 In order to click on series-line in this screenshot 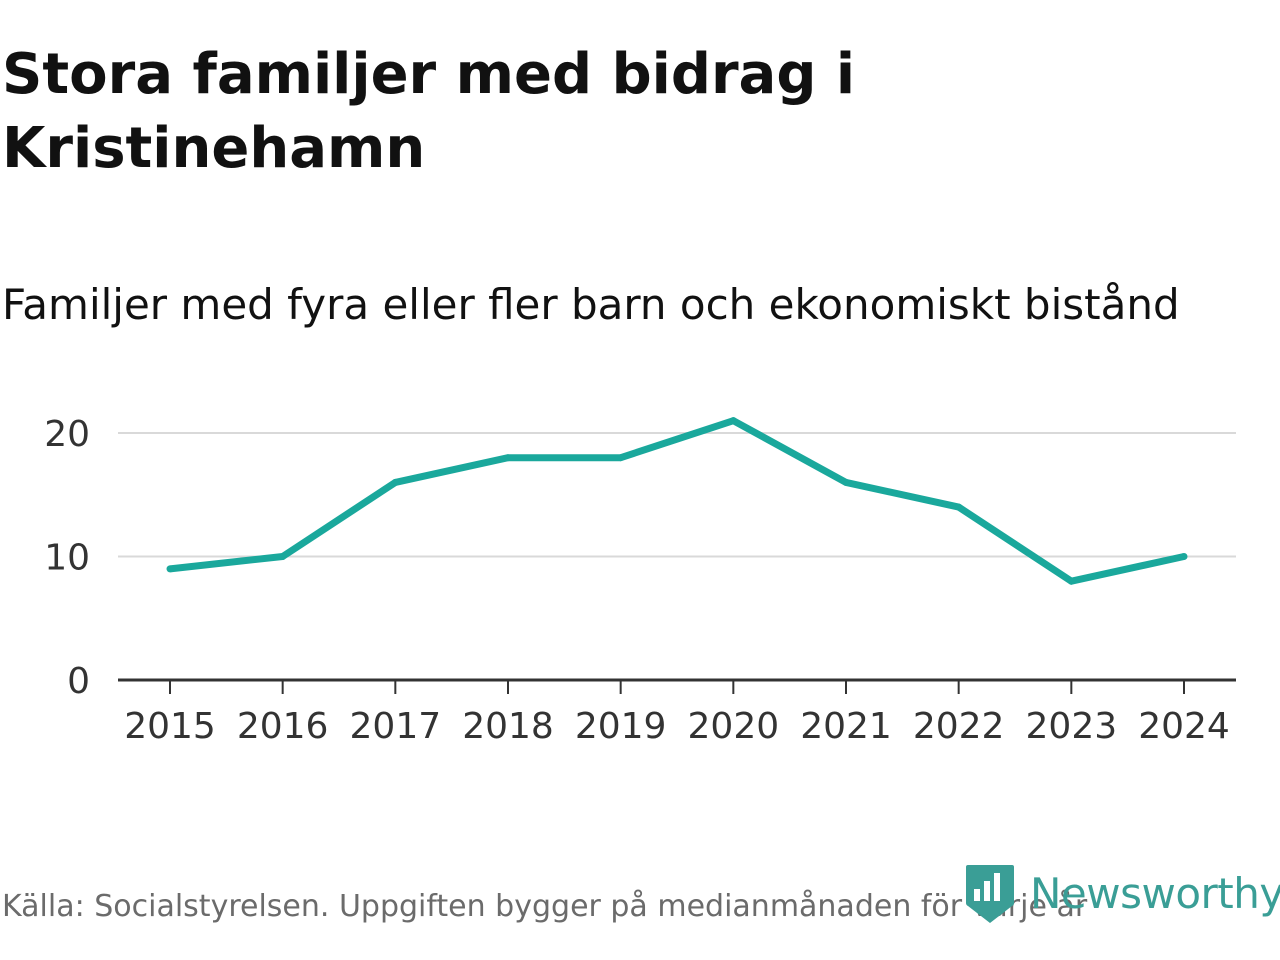, I will do `click(677, 501)`.